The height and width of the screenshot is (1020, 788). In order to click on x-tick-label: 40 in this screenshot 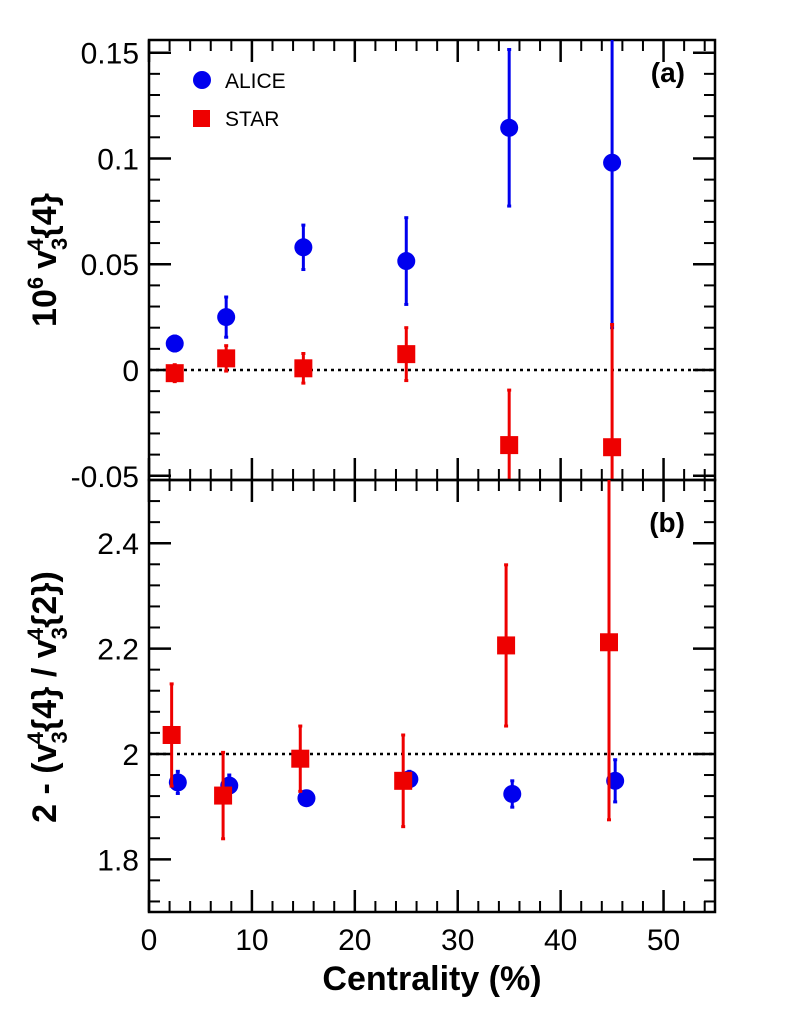, I will do `click(560, 940)`.